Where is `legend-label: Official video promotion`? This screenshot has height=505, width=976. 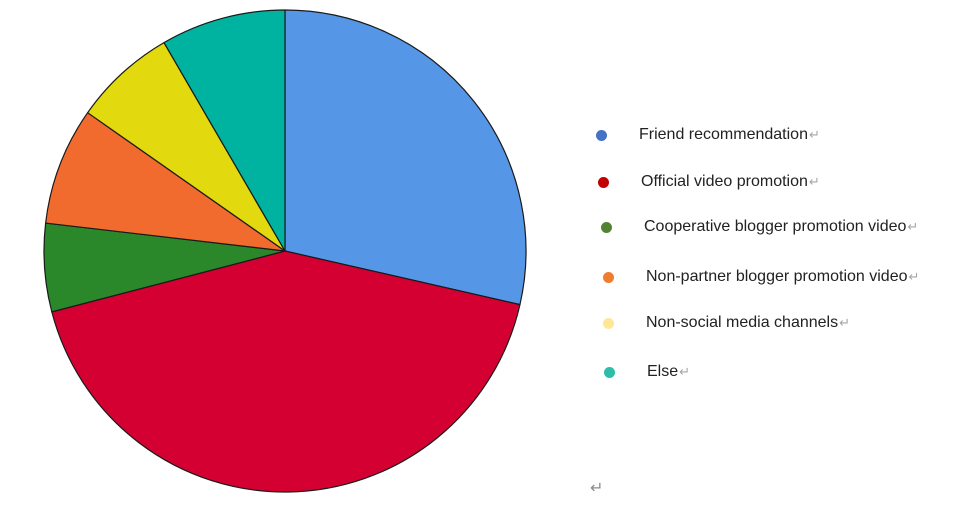 legend-label: Official video promotion is located at coordinates (724, 181).